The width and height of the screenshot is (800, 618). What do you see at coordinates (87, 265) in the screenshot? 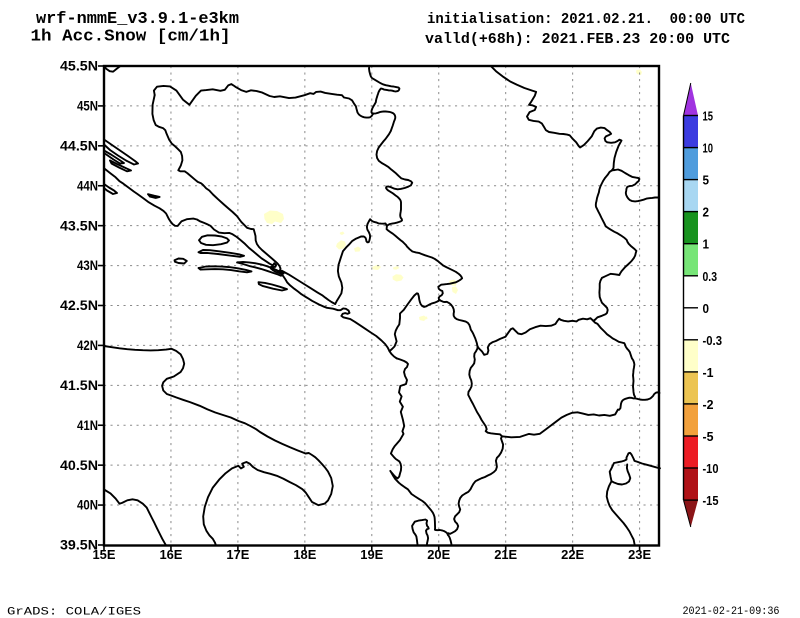
I see `svg-text: 43N` at bounding box center [87, 265].